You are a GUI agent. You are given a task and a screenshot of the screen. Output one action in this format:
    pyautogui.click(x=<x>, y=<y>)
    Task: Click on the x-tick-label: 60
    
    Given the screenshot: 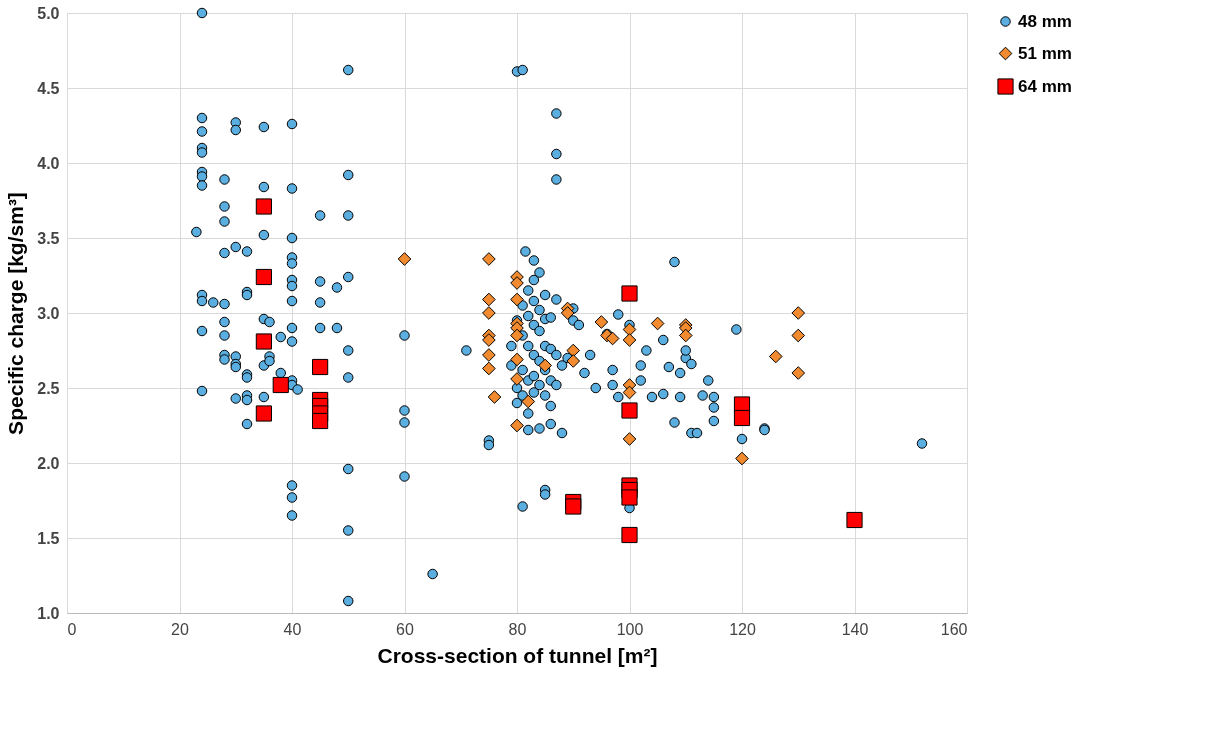 What is the action you would take?
    pyautogui.click(x=405, y=629)
    